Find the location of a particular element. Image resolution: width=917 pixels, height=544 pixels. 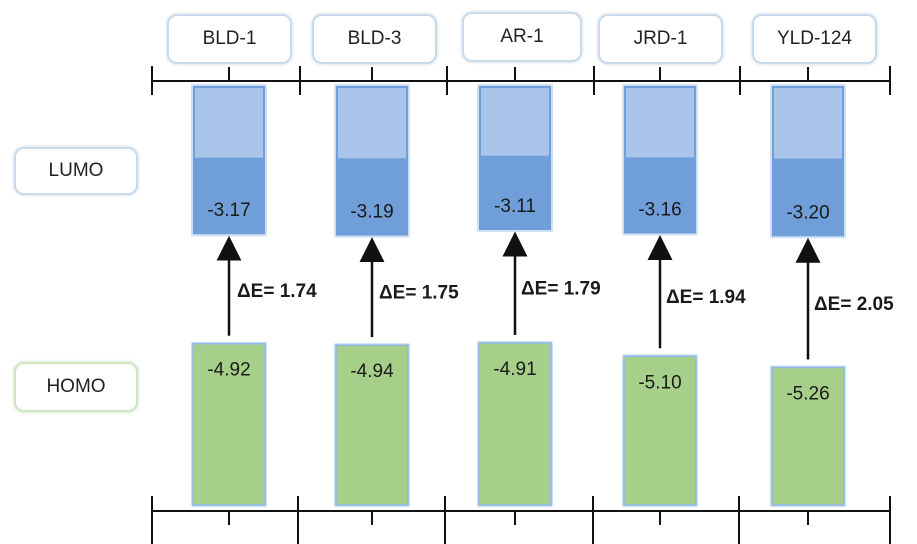

homo-value-bld-1: -4.92 is located at coordinates (228, 370).